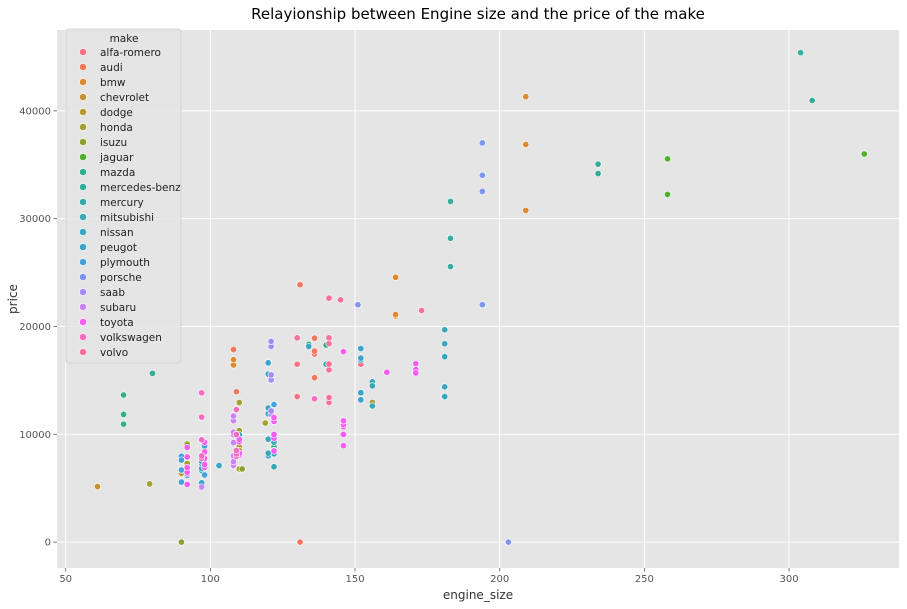  I want to click on legend-label-alfa-romero: alfa-romero, so click(130, 53).